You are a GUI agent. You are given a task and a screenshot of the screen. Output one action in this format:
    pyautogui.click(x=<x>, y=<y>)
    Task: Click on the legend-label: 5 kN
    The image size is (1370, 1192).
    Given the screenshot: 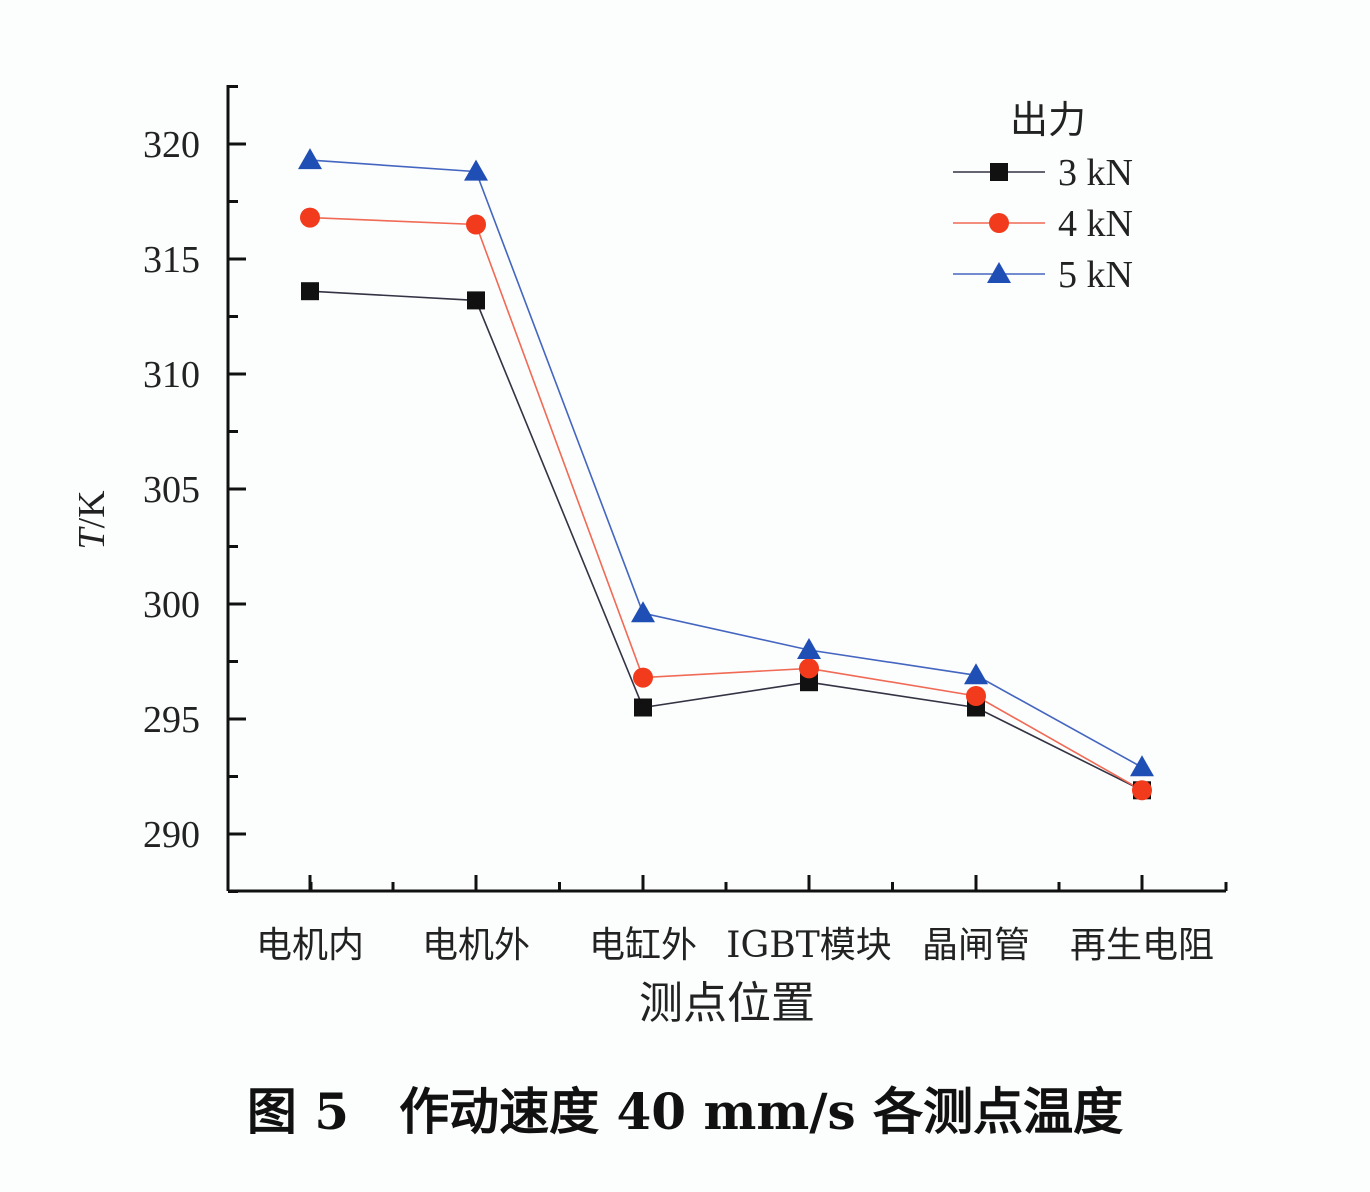 What is the action you would take?
    pyautogui.click(x=1095, y=275)
    